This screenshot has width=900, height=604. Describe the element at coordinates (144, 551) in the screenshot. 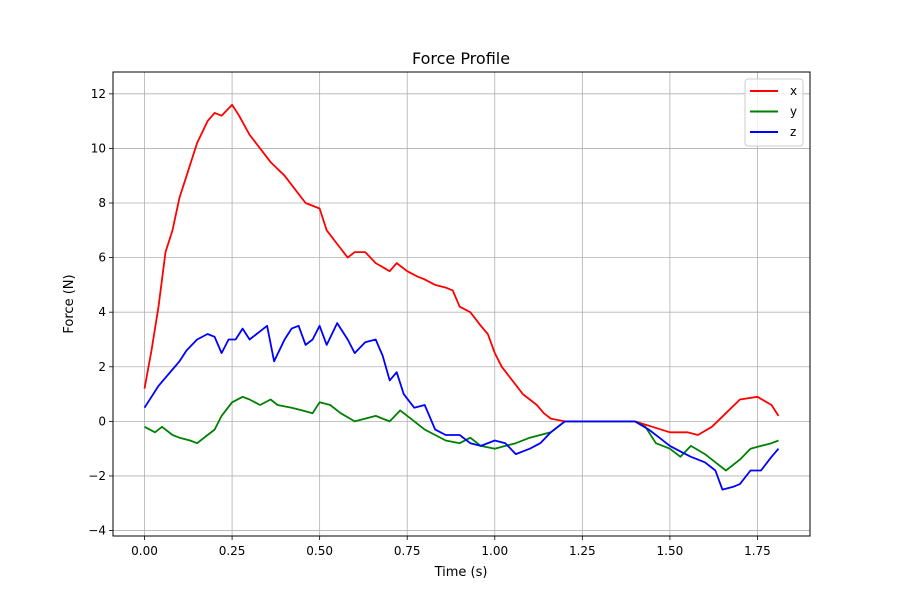

I see `x-tick-label: 0.00` at that location.